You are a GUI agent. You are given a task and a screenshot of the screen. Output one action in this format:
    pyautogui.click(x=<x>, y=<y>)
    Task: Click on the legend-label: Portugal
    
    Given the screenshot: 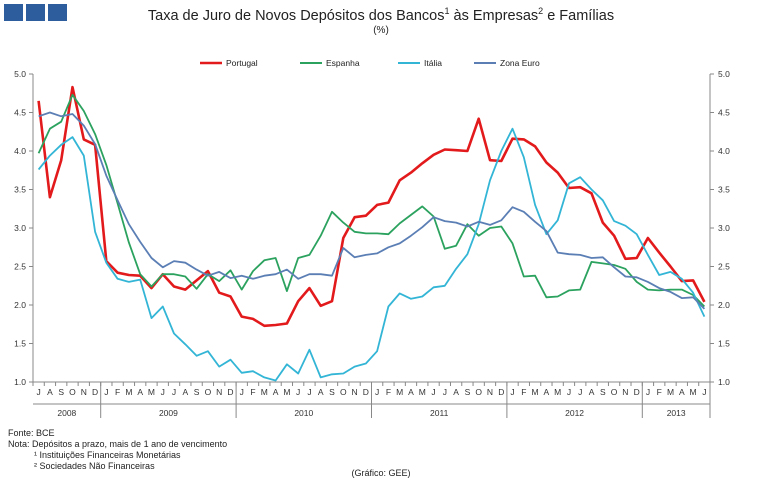 What is the action you would take?
    pyautogui.click(x=242, y=63)
    